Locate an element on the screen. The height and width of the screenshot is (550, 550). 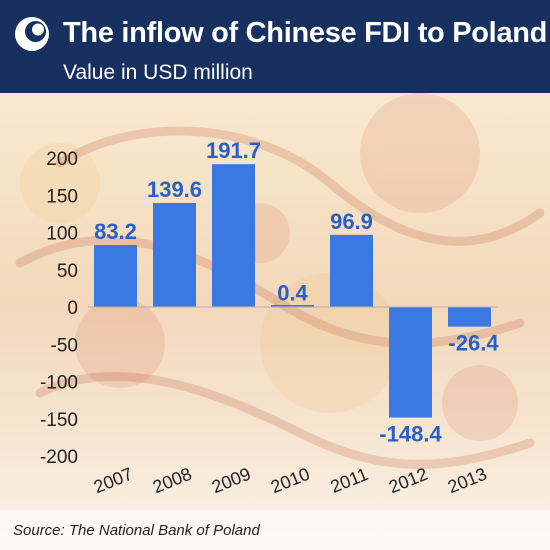
y-tick-label: -50 is located at coordinates (64, 345).